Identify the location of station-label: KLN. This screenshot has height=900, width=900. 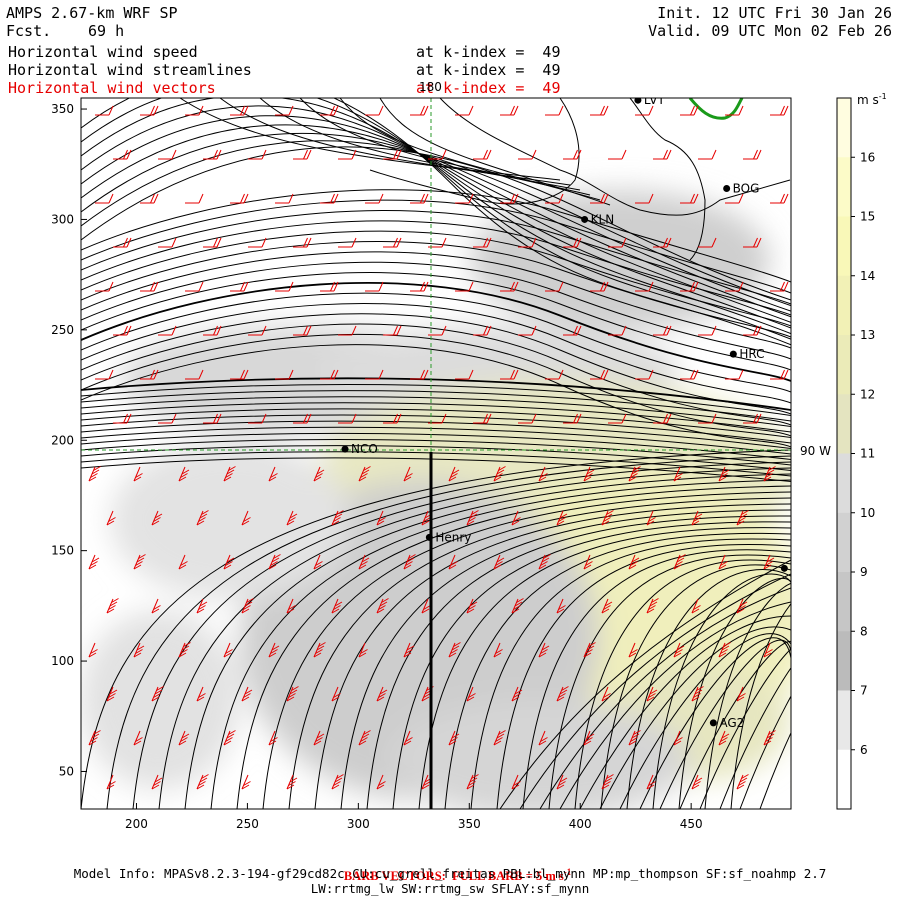
(603, 219).